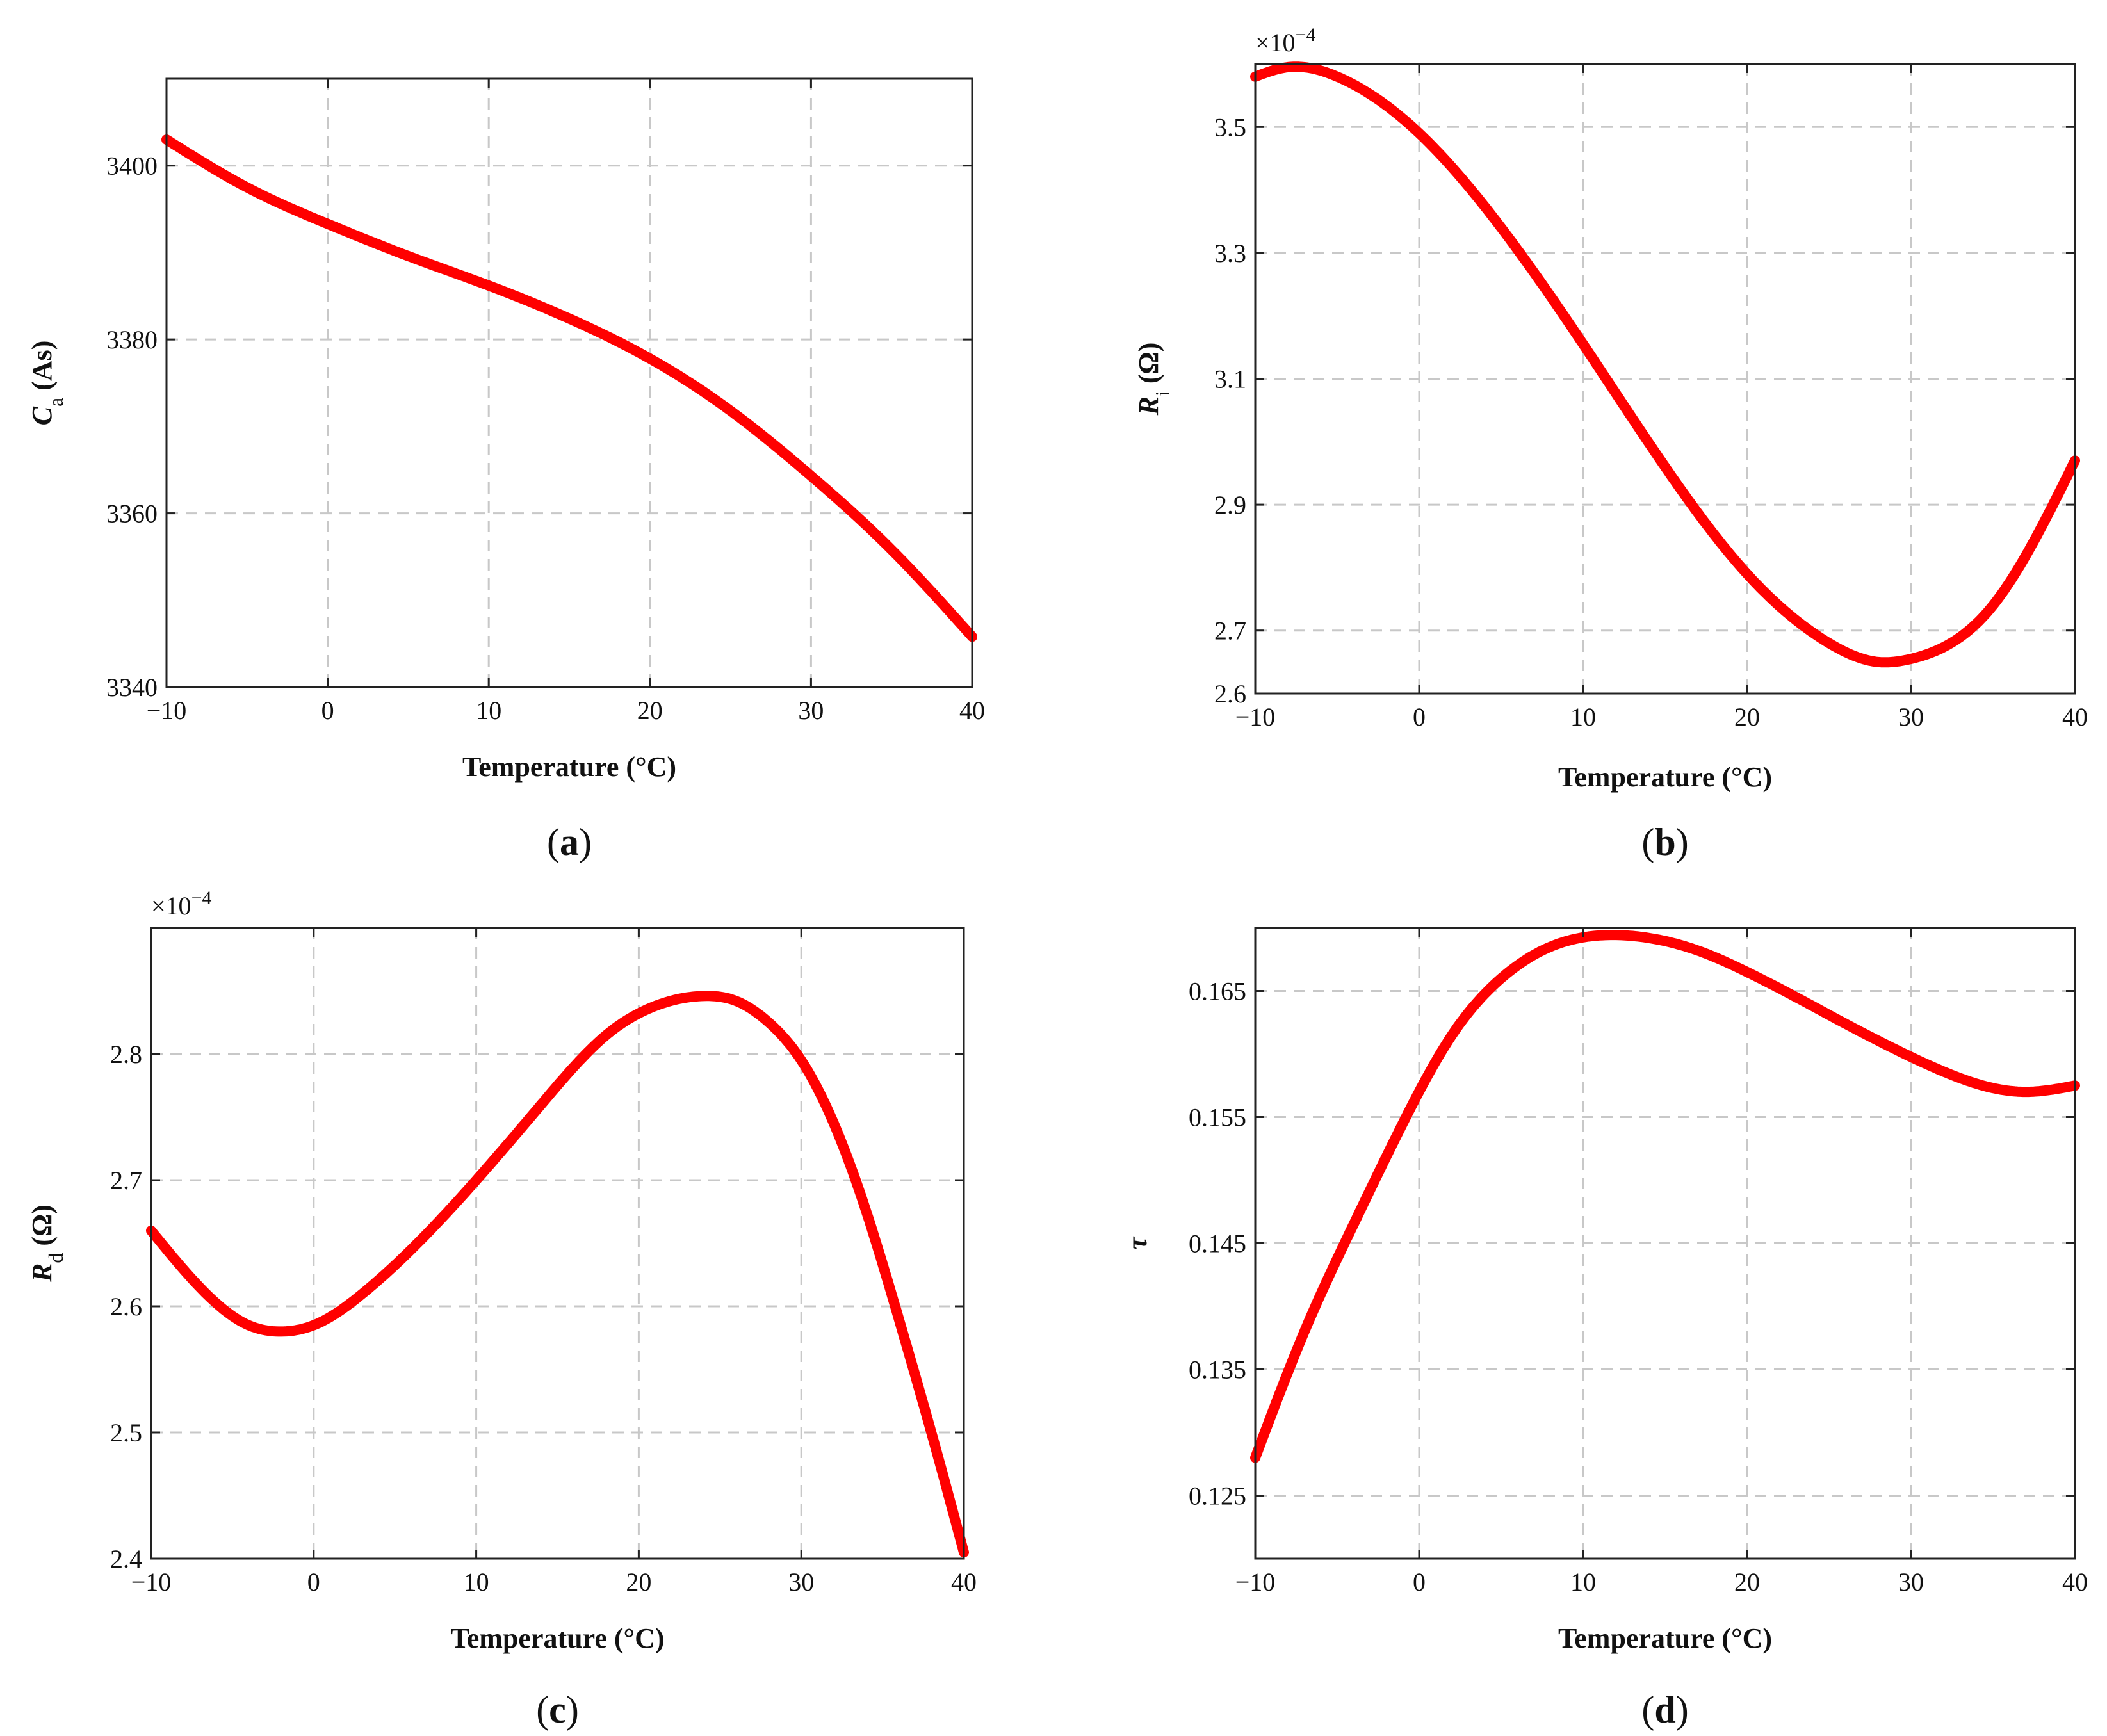  What do you see at coordinates (1230, 253) in the screenshot?
I see `panel-b-ytick-label-4: 3.3` at bounding box center [1230, 253].